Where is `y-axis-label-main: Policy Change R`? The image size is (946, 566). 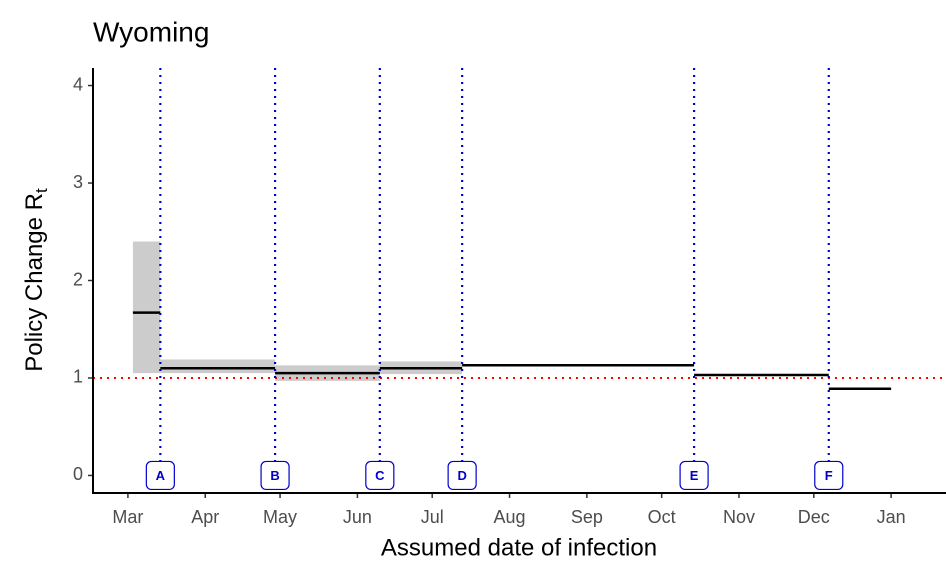
y-axis-label-main: Policy Change R is located at coordinates (34, 282).